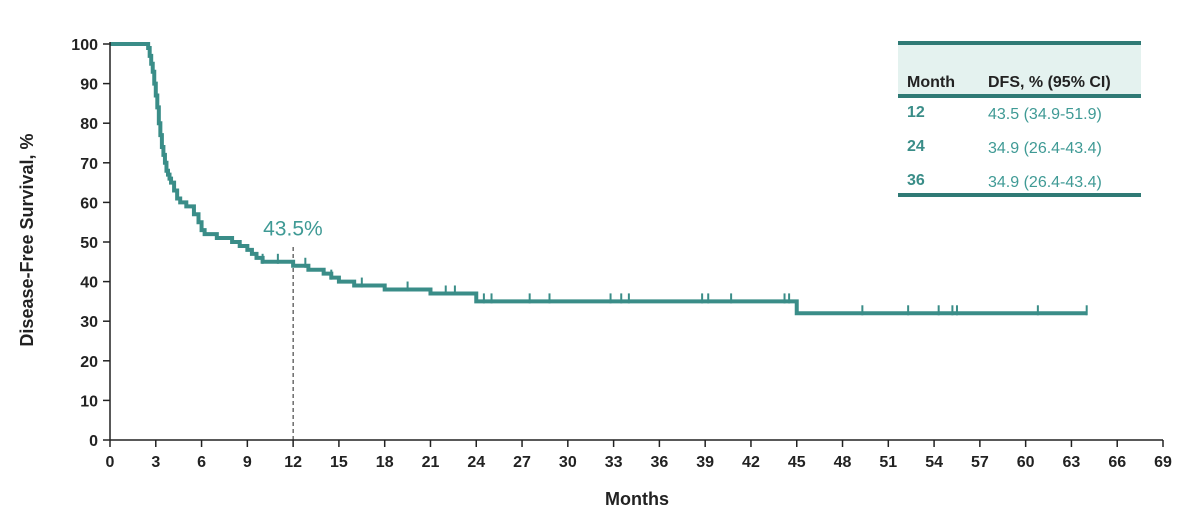 The width and height of the screenshot is (1200, 515). What do you see at coordinates (89, 362) in the screenshot?
I see `y-tick-label: 20` at bounding box center [89, 362].